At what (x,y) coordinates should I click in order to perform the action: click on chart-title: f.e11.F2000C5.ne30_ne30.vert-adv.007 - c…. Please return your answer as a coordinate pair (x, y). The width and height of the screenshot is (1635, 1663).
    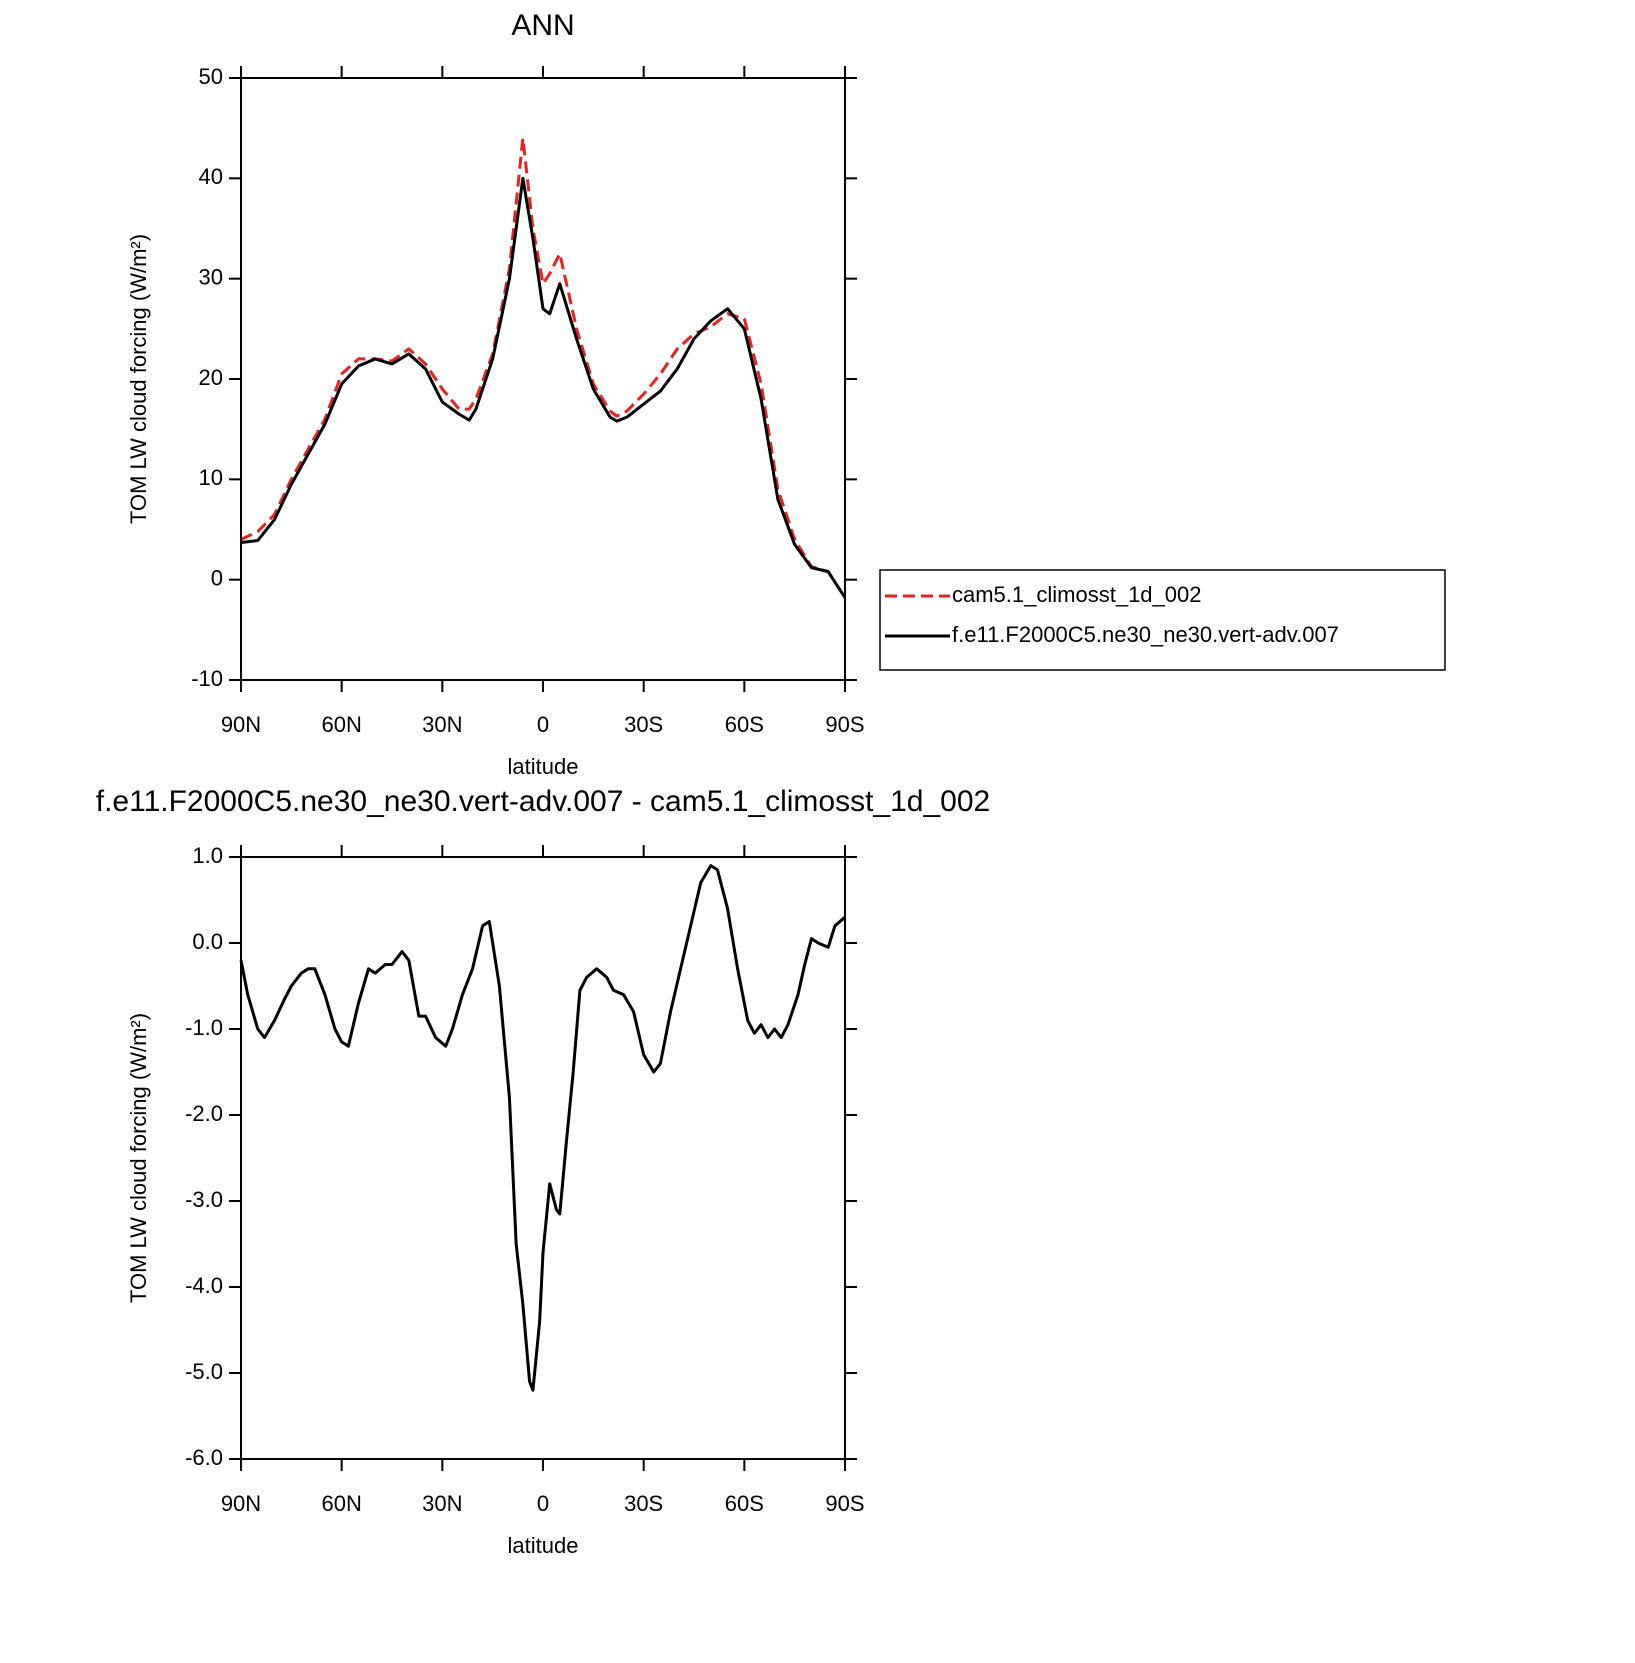
    Looking at the image, I should click on (543, 801).